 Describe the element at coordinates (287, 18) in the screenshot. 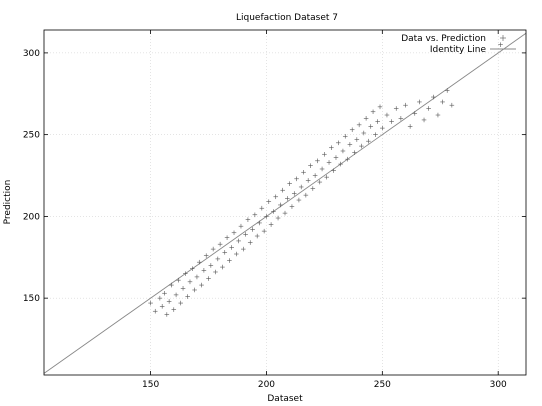

I see `chart-title: Liquefaction Dataset 7` at that location.